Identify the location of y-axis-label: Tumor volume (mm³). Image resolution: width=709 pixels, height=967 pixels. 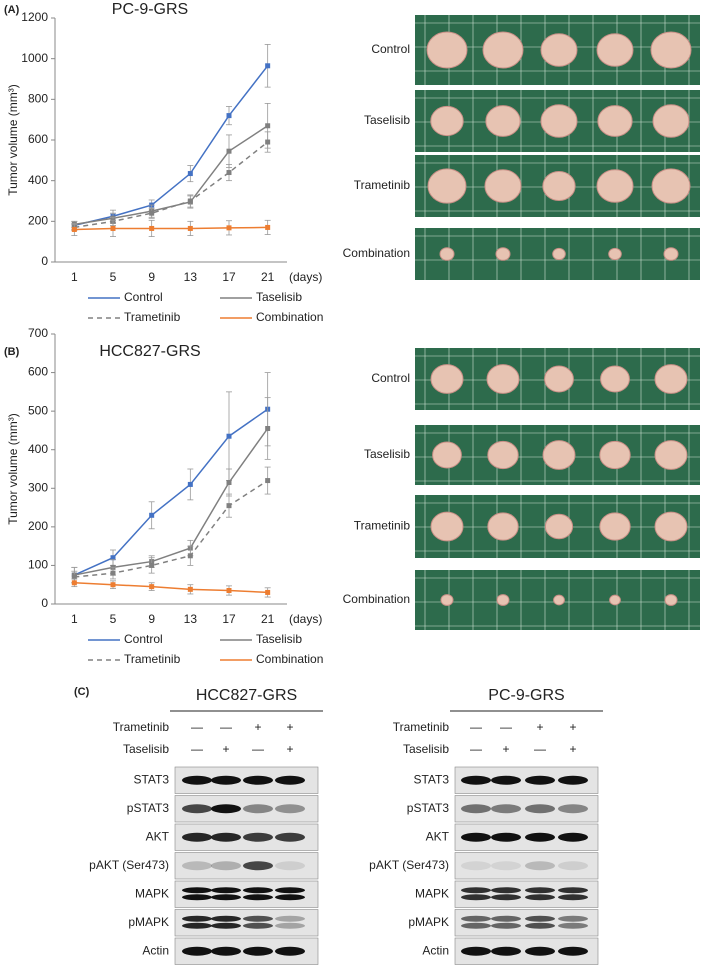
(13, 140).